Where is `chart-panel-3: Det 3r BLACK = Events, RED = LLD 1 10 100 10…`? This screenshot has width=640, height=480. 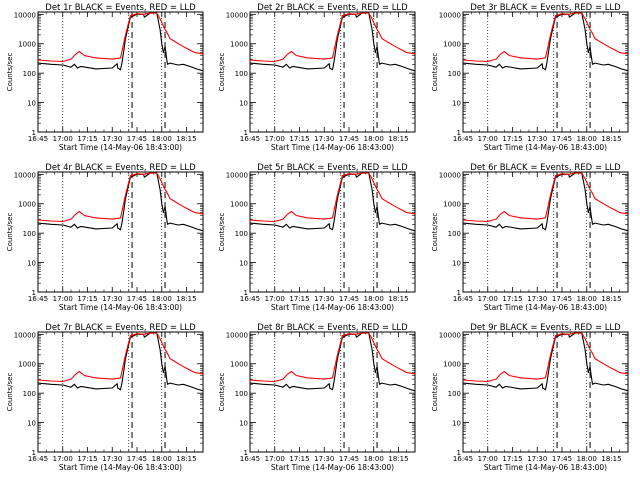
chart-panel-3: Det 3r BLACK = Events, RED = LLD 1 10 100 10… is located at coordinates (530, 77).